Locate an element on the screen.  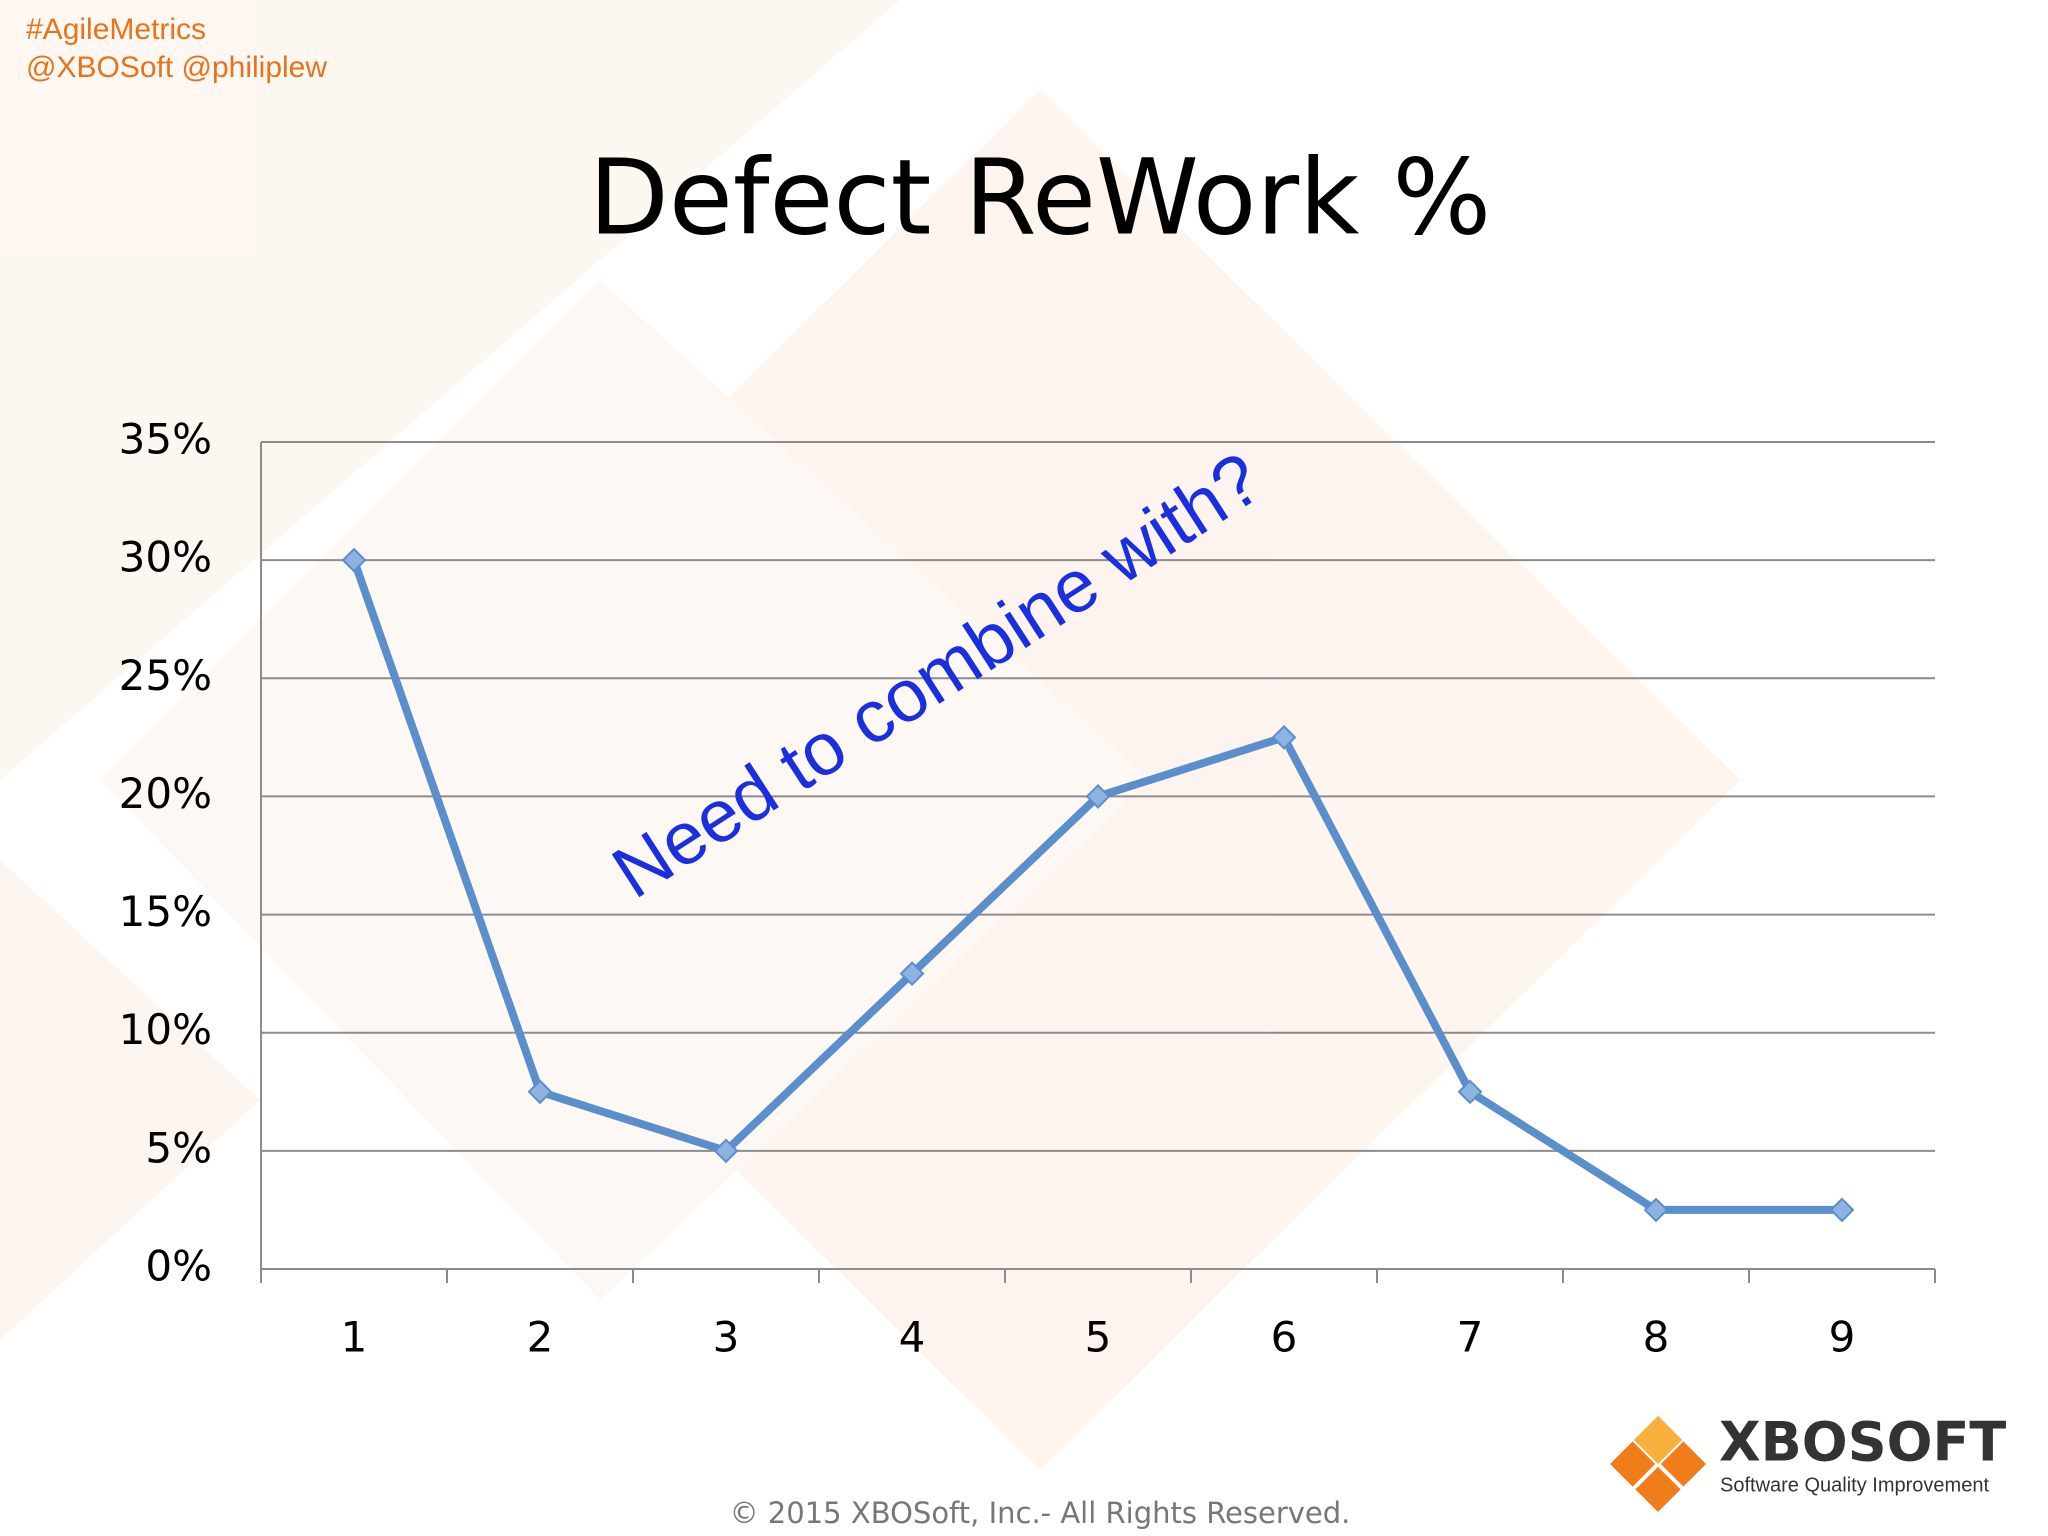
y-tick-label: 25% is located at coordinates (165, 675).